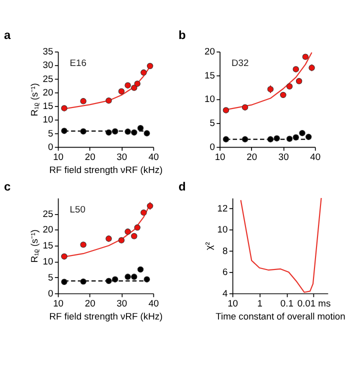  What do you see at coordinates (8, 35) in the screenshot?
I see `chart-title: a` at bounding box center [8, 35].